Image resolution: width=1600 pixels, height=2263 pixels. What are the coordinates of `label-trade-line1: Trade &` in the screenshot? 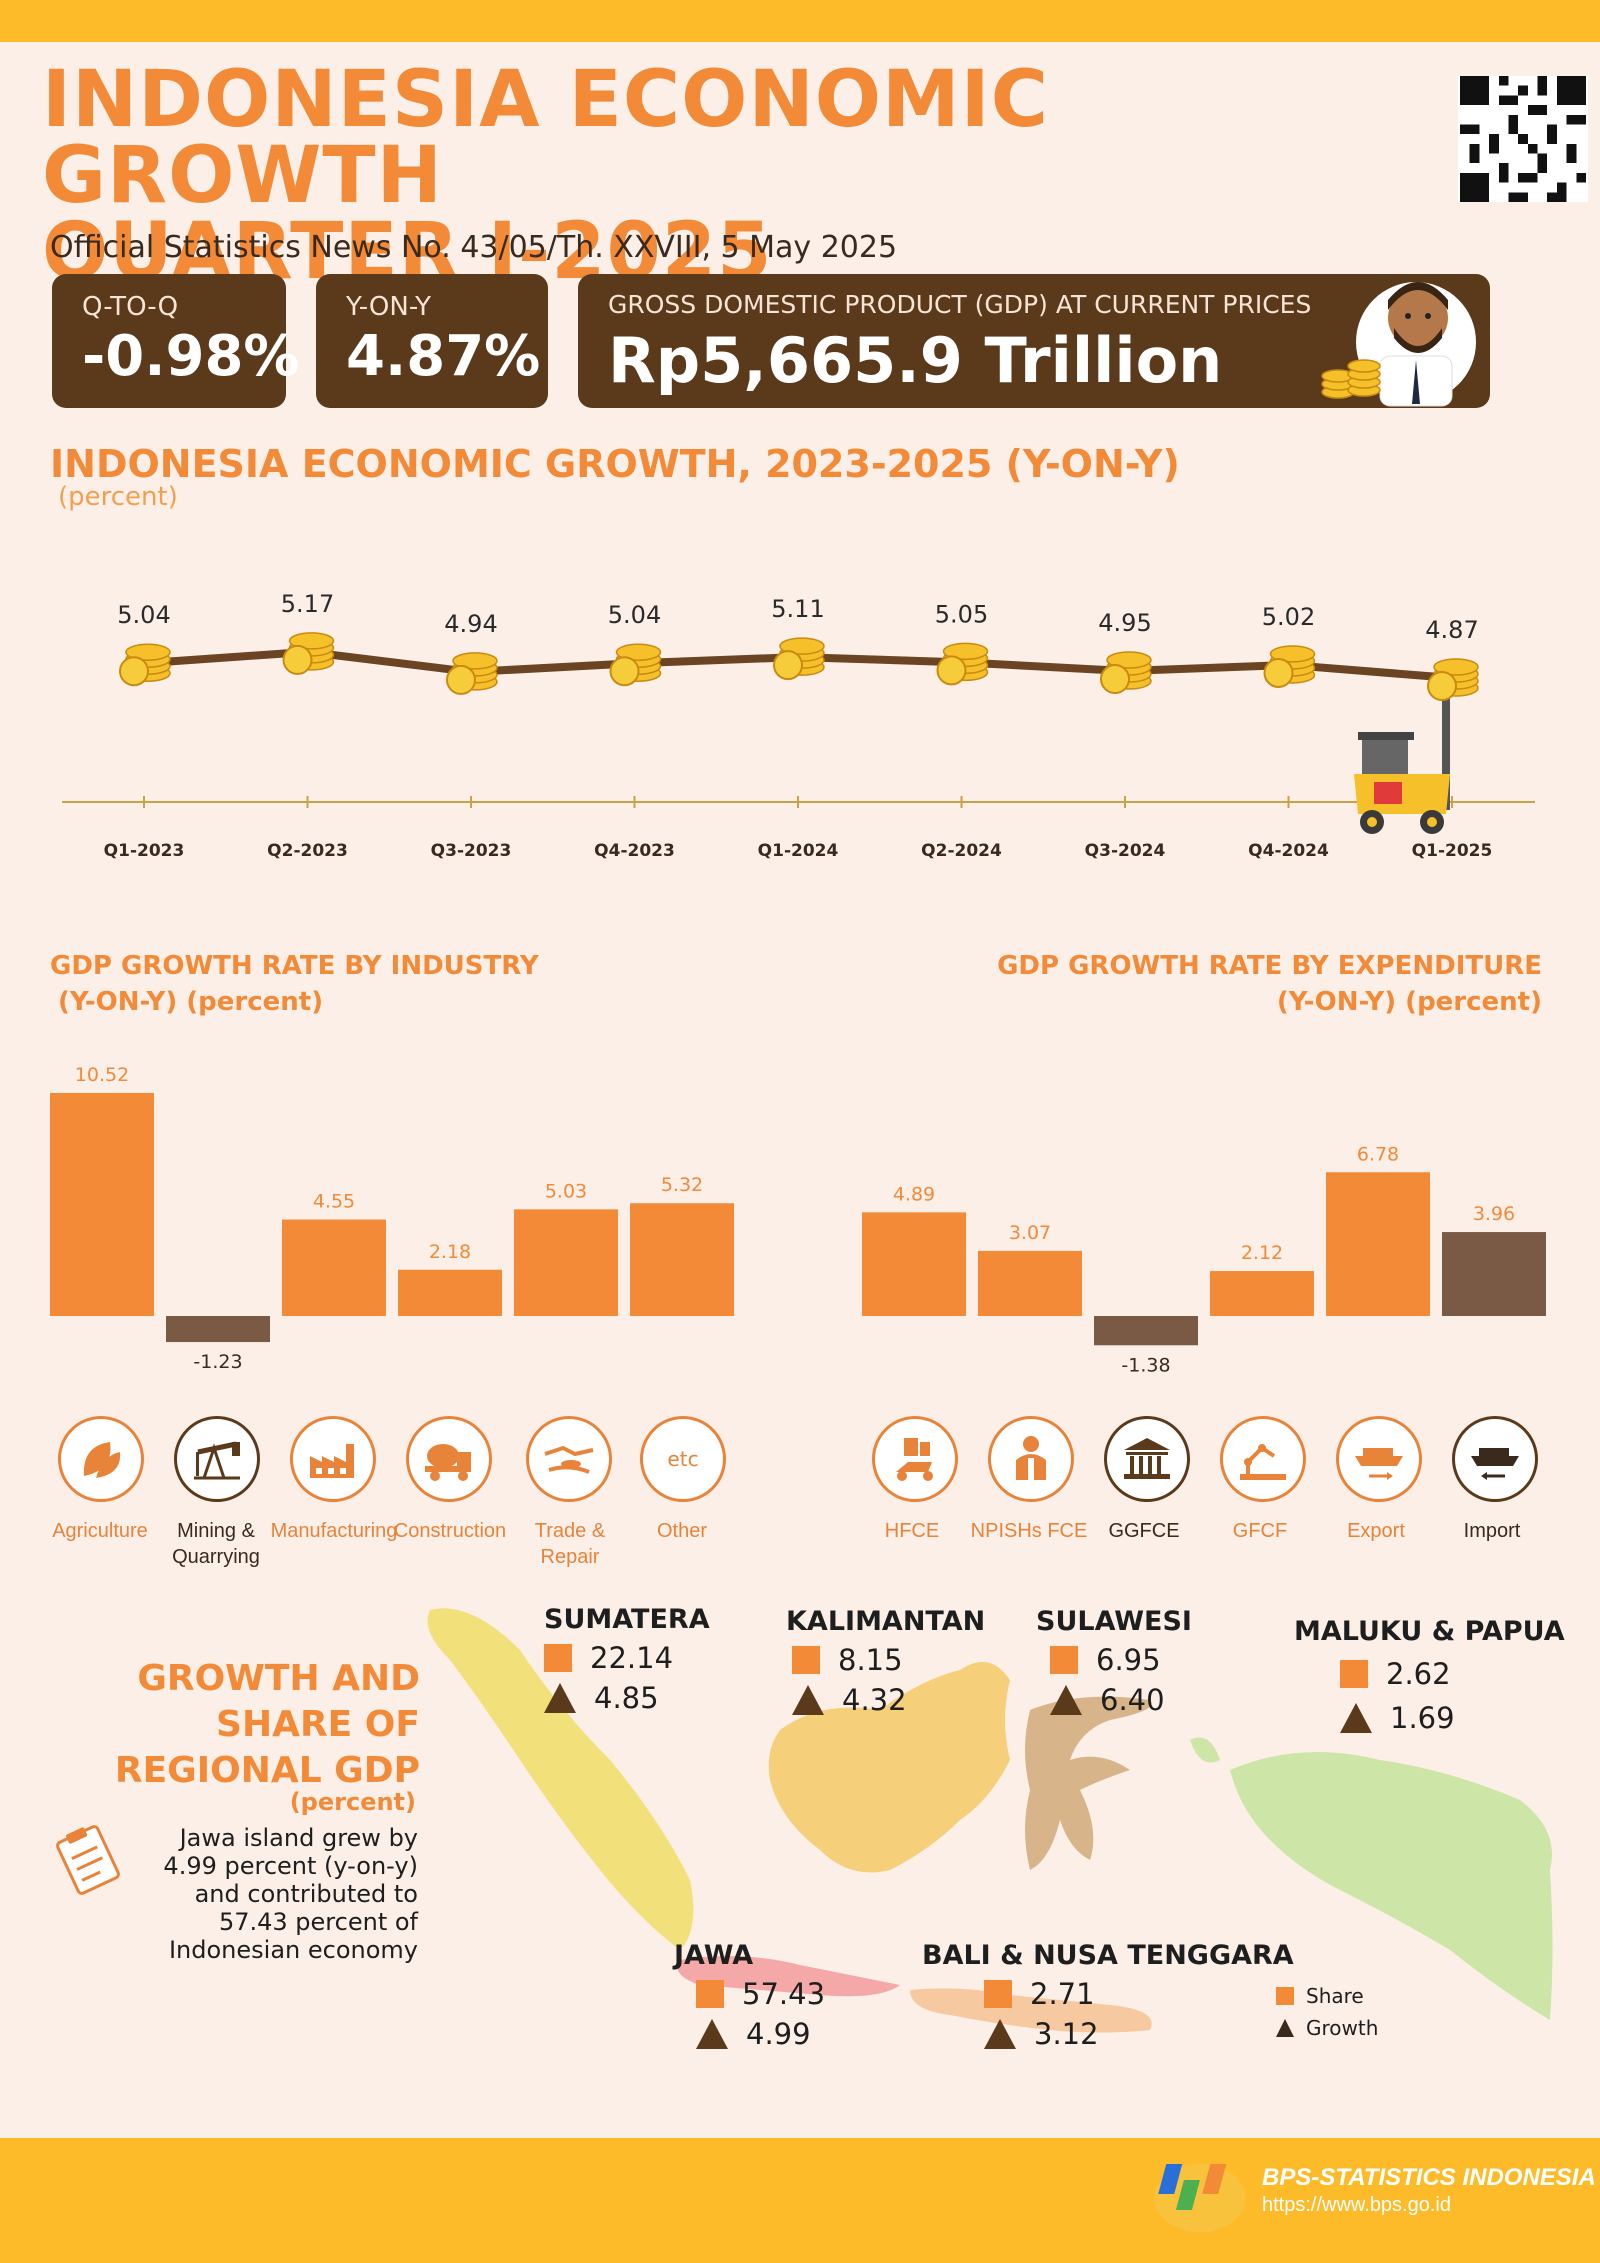 It's located at (570, 1531).